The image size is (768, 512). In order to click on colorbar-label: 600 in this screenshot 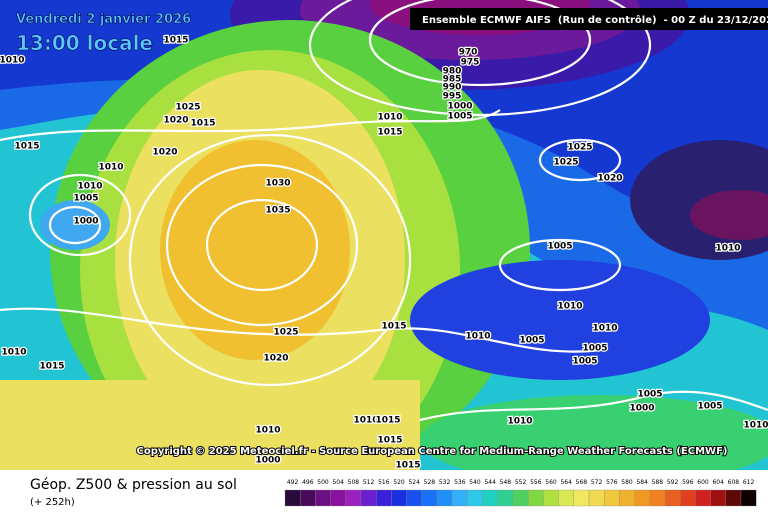, I will do `click(703, 482)`.